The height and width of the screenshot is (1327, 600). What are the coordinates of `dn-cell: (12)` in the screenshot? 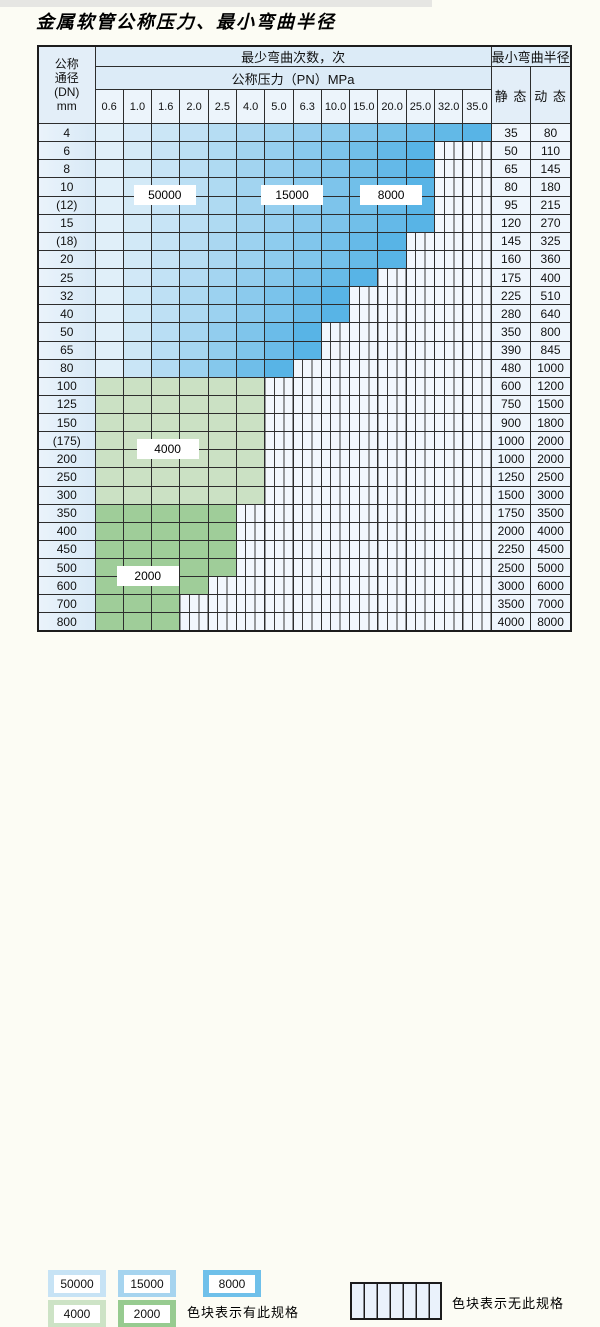 It's located at (66, 205).